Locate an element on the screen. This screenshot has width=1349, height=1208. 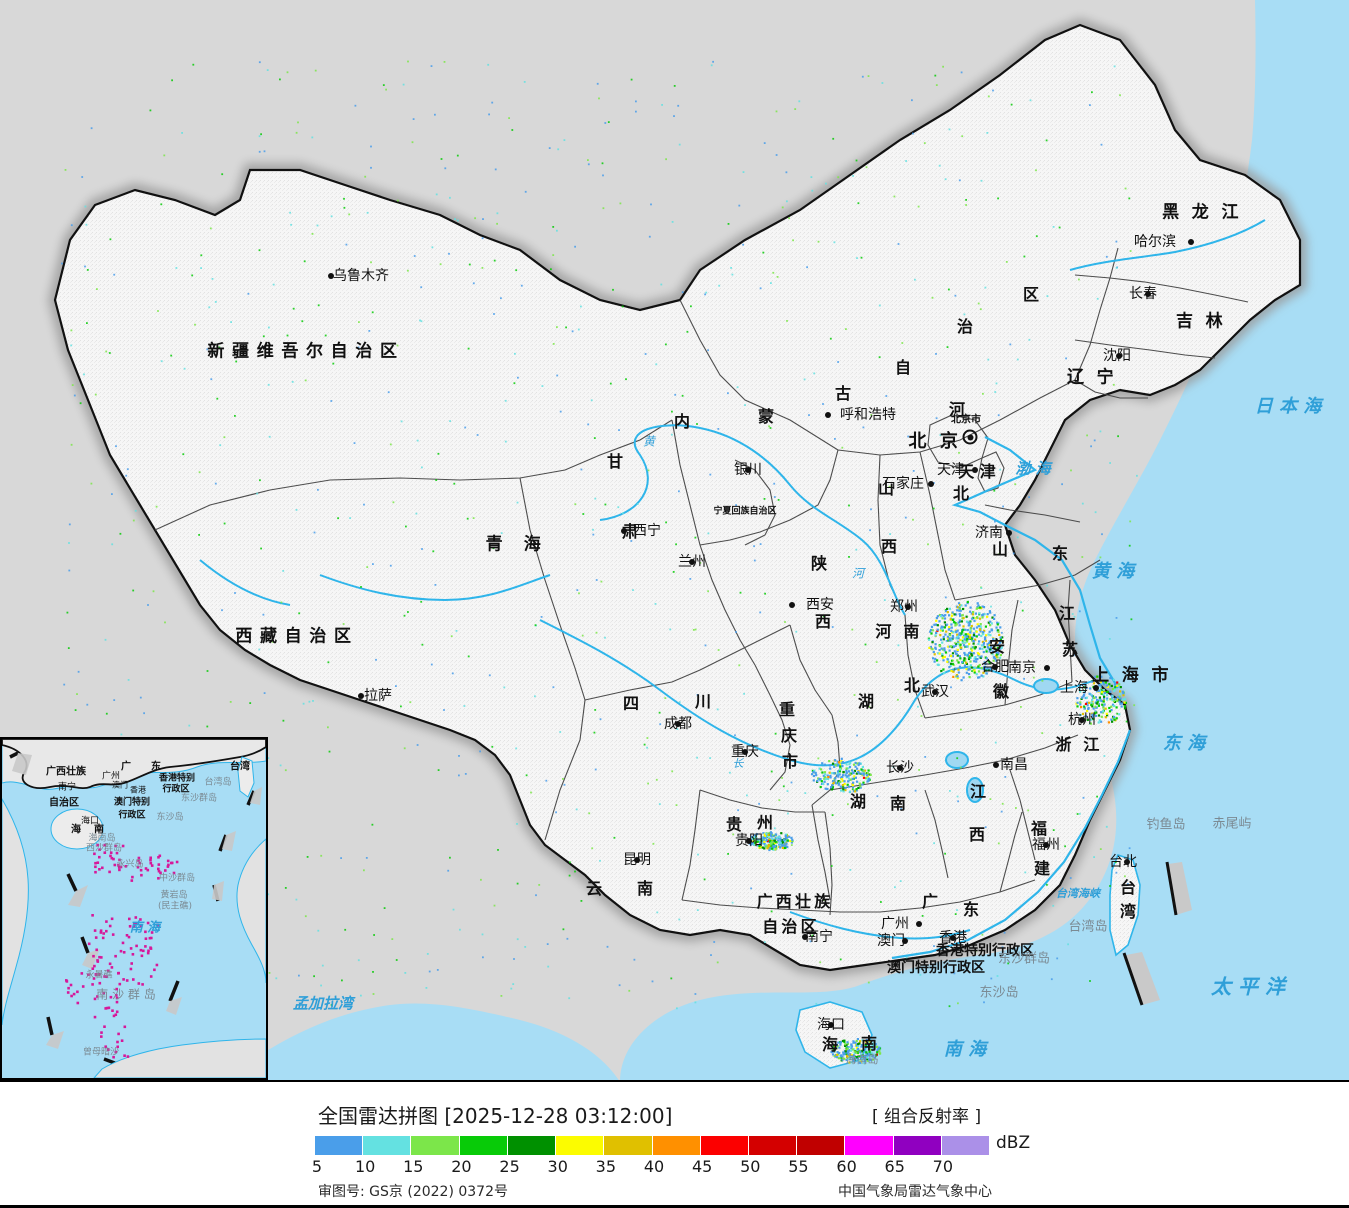
page-title: 全国雷达拼图 [2025-12-28 03:12:00] is located at coordinates (495, 1116).